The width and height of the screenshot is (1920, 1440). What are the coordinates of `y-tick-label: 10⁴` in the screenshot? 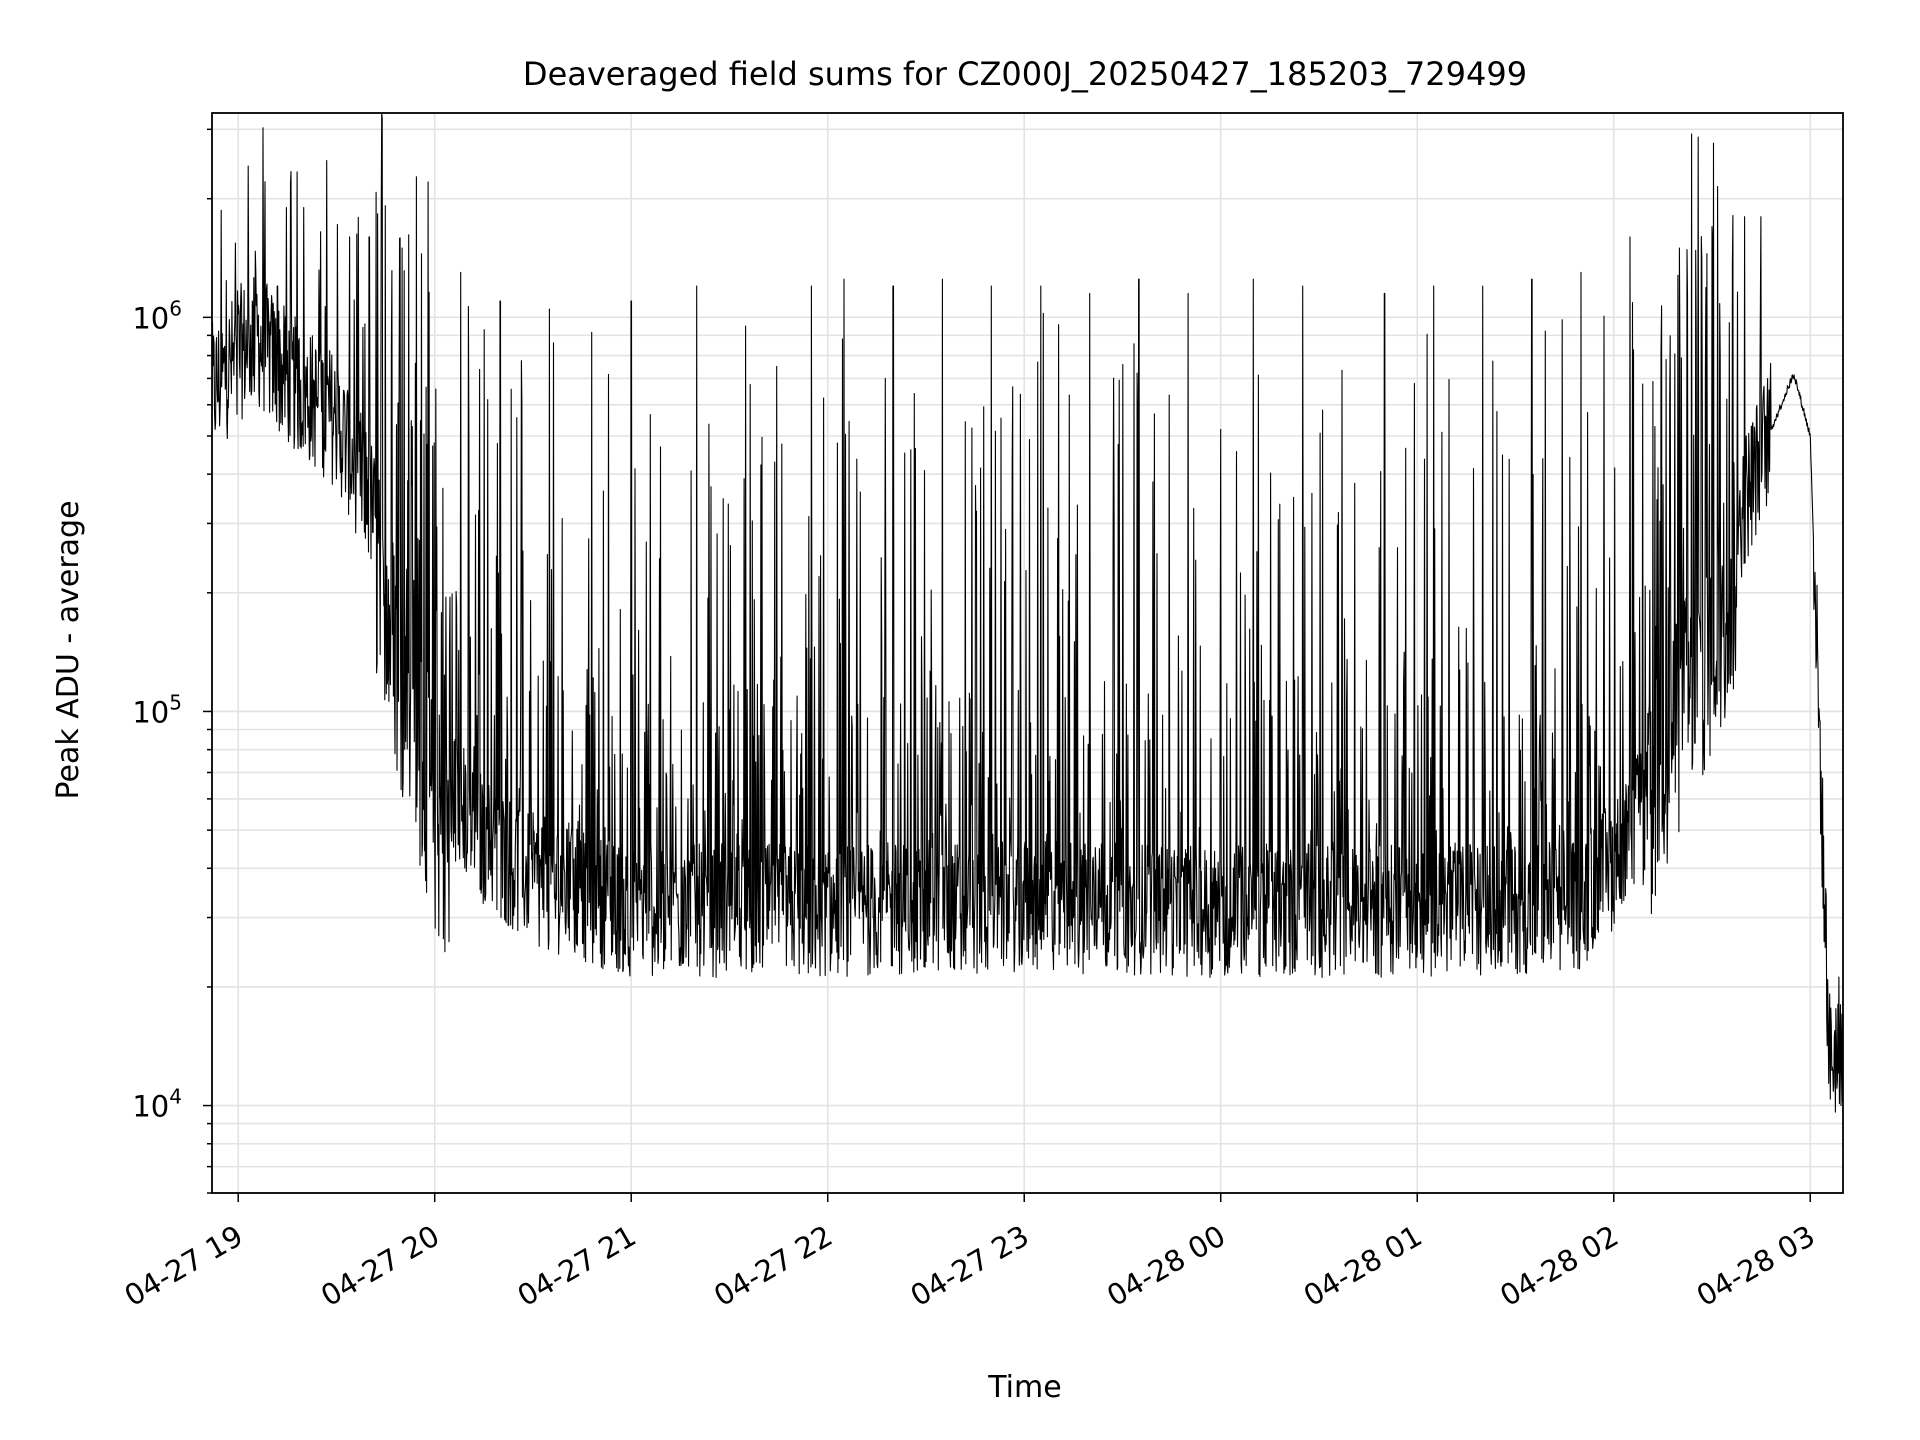 It's located at (157, 1104).